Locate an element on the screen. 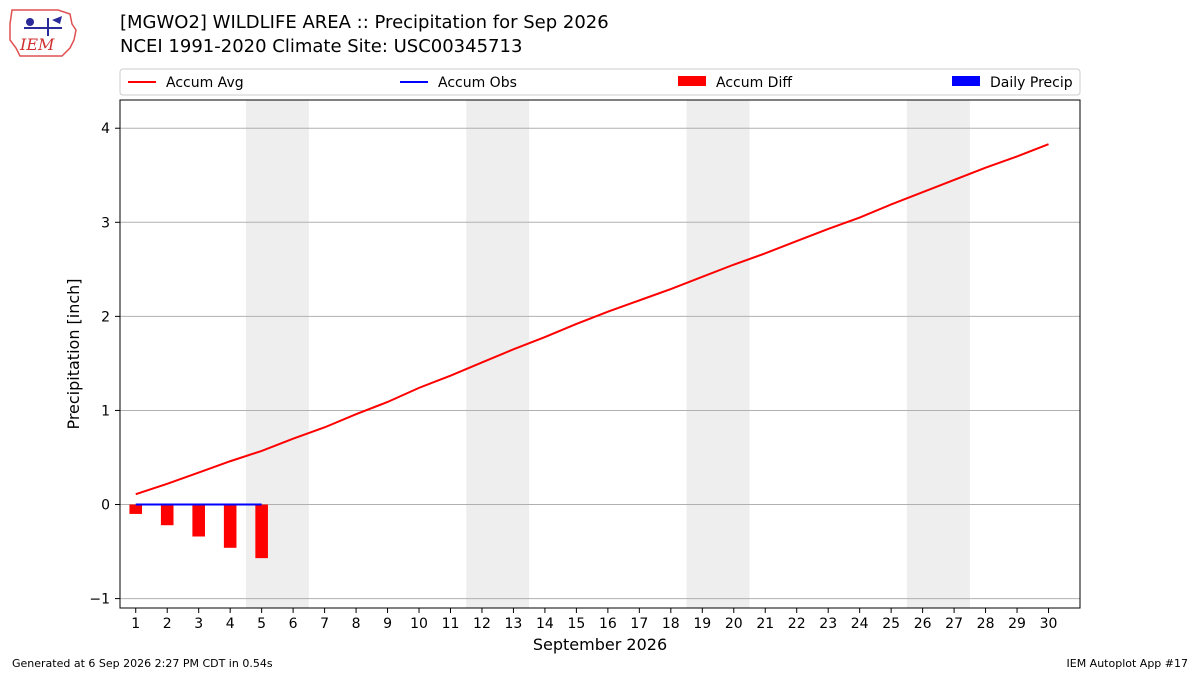  chart-subtitle: NCEI 1991-2020 Climate Site: USC00345713 is located at coordinates (321, 46).